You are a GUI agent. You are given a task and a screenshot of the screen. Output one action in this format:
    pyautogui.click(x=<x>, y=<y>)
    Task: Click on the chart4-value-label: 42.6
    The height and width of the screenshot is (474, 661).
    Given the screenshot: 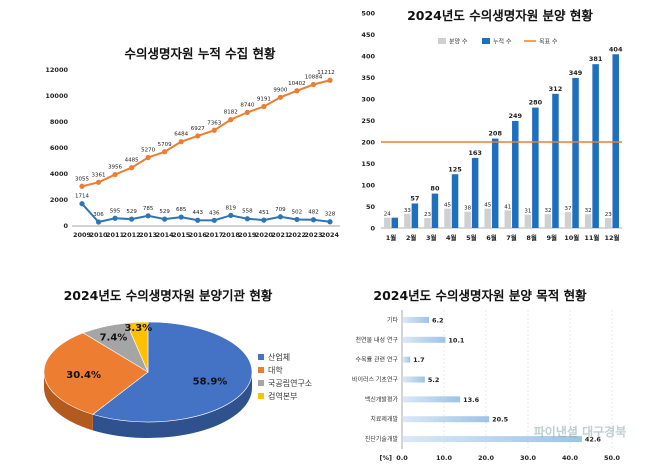 What is the action you would take?
    pyautogui.click(x=593, y=440)
    